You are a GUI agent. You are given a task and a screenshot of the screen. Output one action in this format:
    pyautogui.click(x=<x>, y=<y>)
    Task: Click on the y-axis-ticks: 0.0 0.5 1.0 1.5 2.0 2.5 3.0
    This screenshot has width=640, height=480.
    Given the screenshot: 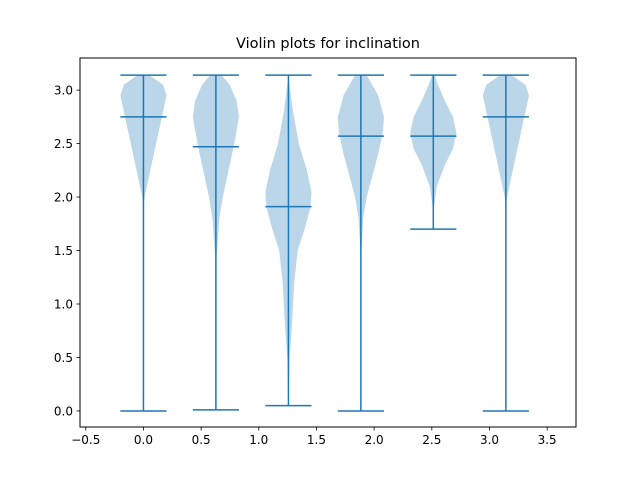 What is the action you would take?
    pyautogui.click(x=67, y=251)
    